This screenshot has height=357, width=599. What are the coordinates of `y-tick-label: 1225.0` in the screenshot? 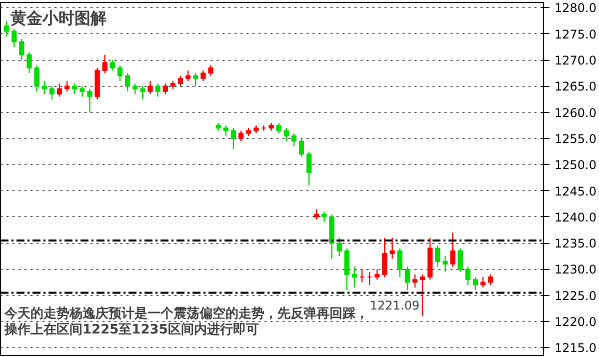 It's located at (575, 295).